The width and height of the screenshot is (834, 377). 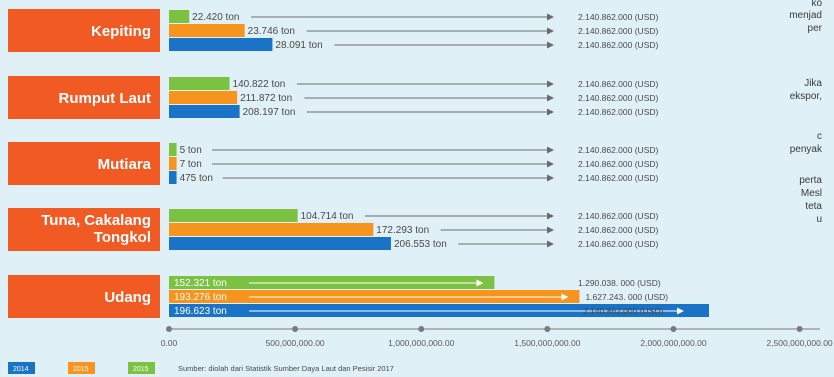 I want to click on usd-value-label: 1.290.038. 000 (USD), so click(x=619, y=283).